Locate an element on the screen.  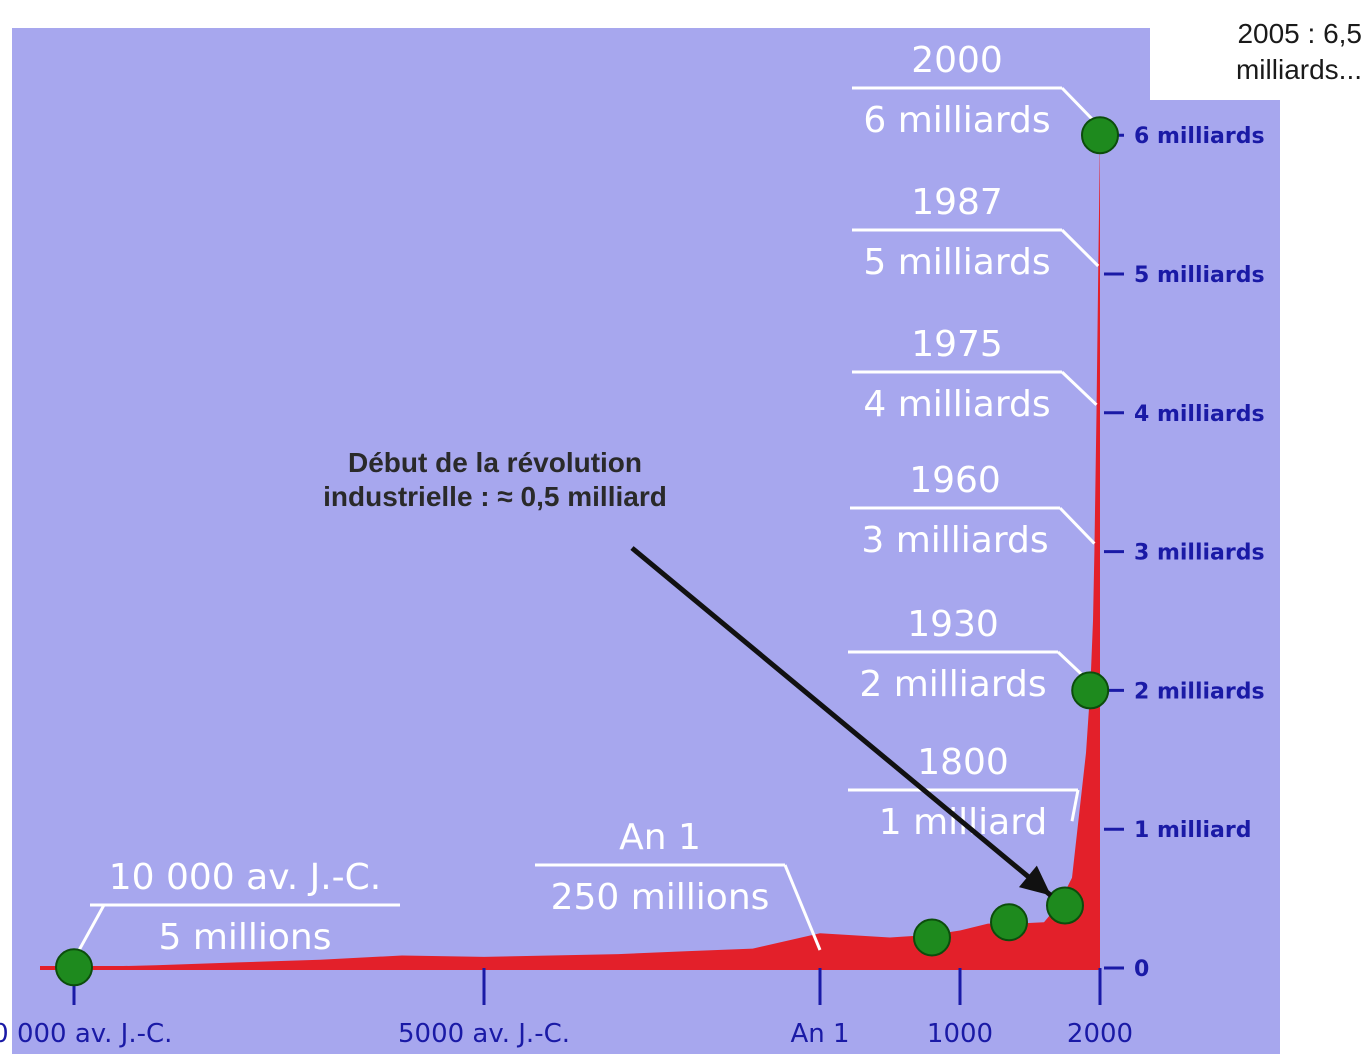
x-tick-label-2: An 1 is located at coordinates (819, 1034).